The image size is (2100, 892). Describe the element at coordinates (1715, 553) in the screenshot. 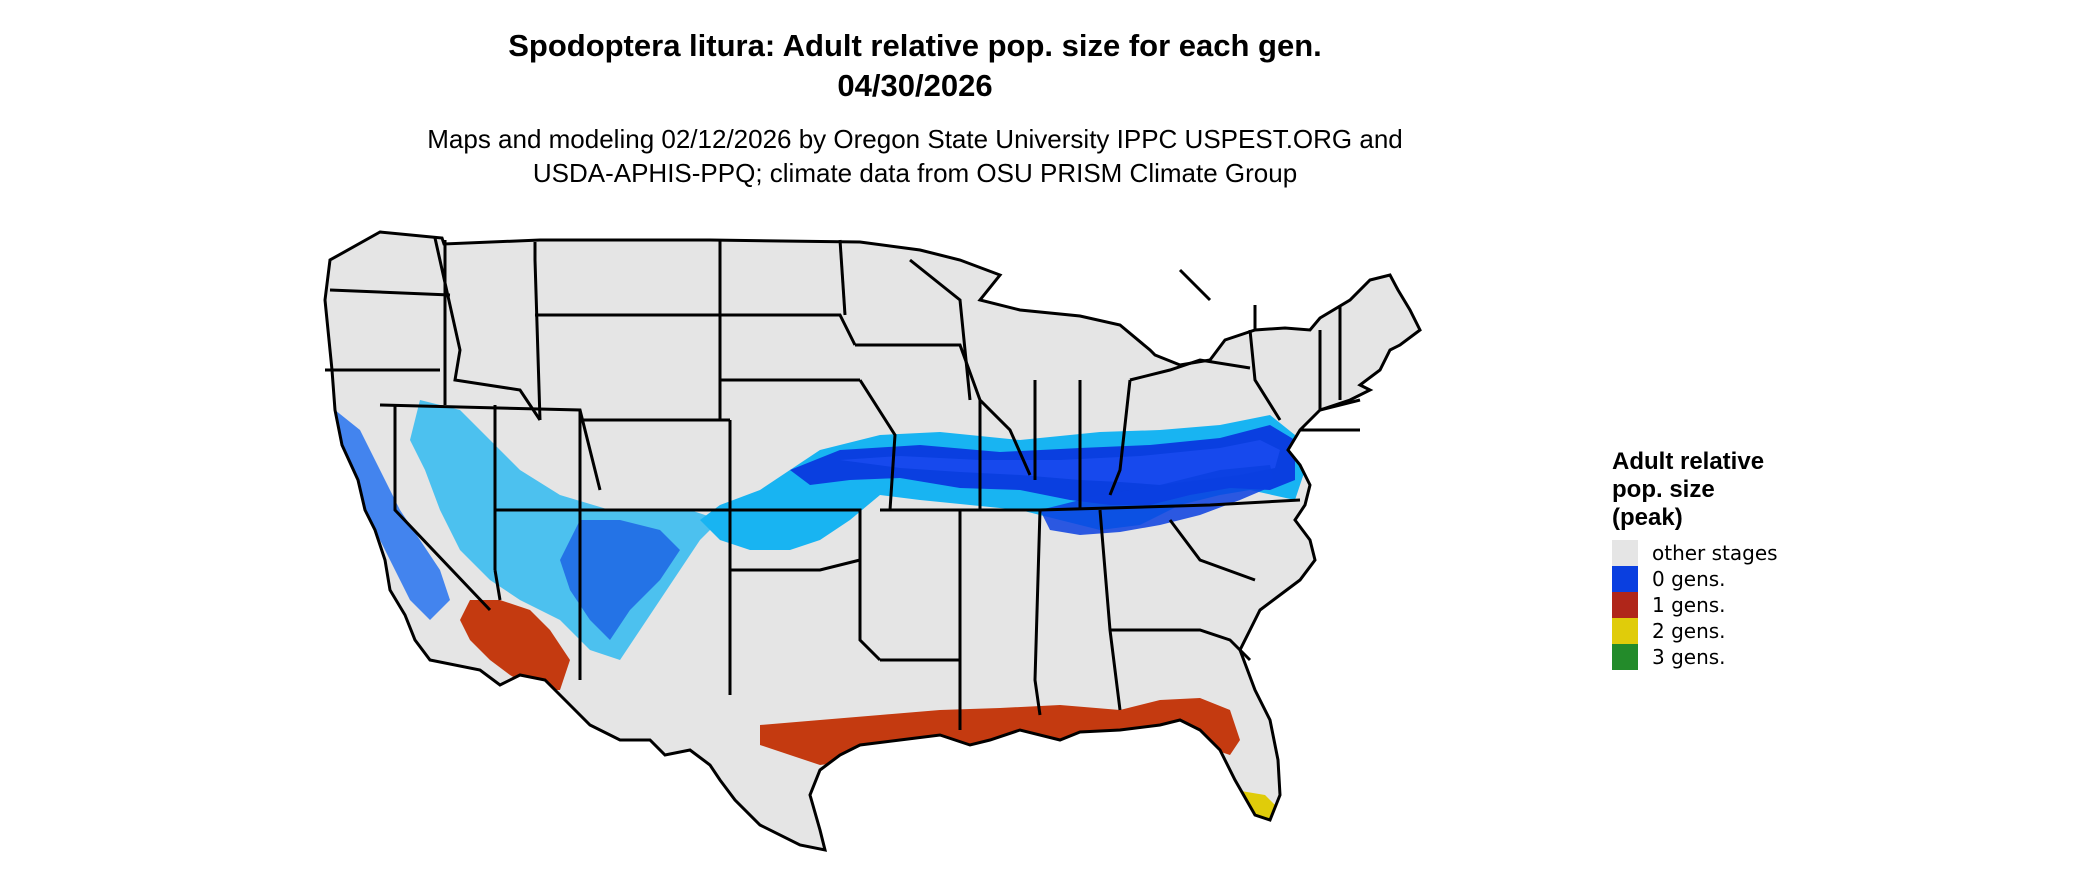

I see `legend-label-other-stages: other stages` at that location.